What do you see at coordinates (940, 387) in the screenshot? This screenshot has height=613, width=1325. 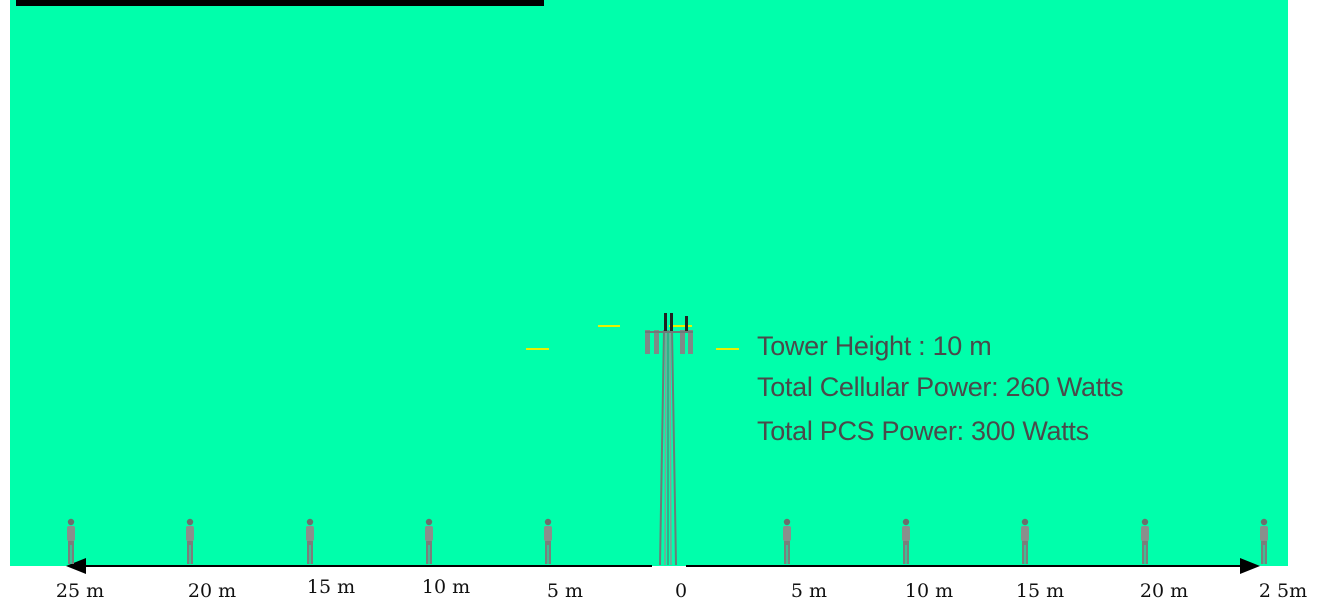 I see `cellular-power-text: Total Cellular Power: 260 Watts` at bounding box center [940, 387].